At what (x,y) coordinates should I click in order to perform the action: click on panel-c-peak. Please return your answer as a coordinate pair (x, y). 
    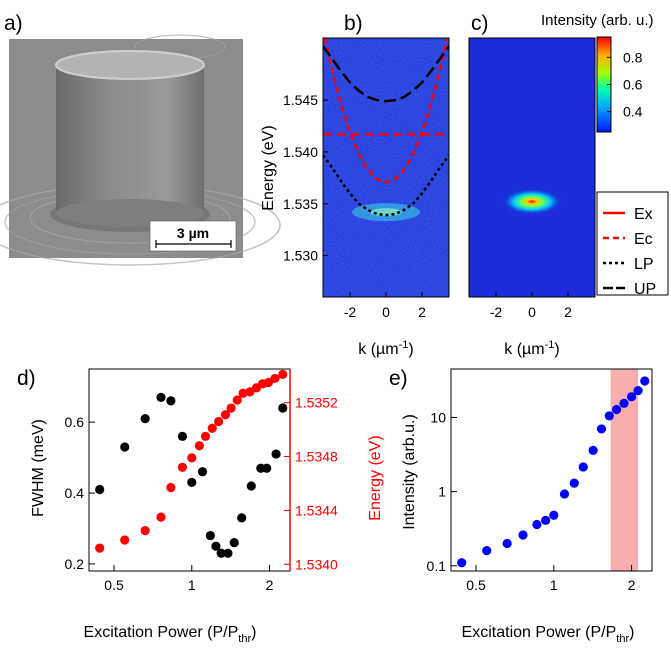
    Looking at the image, I should click on (532, 201).